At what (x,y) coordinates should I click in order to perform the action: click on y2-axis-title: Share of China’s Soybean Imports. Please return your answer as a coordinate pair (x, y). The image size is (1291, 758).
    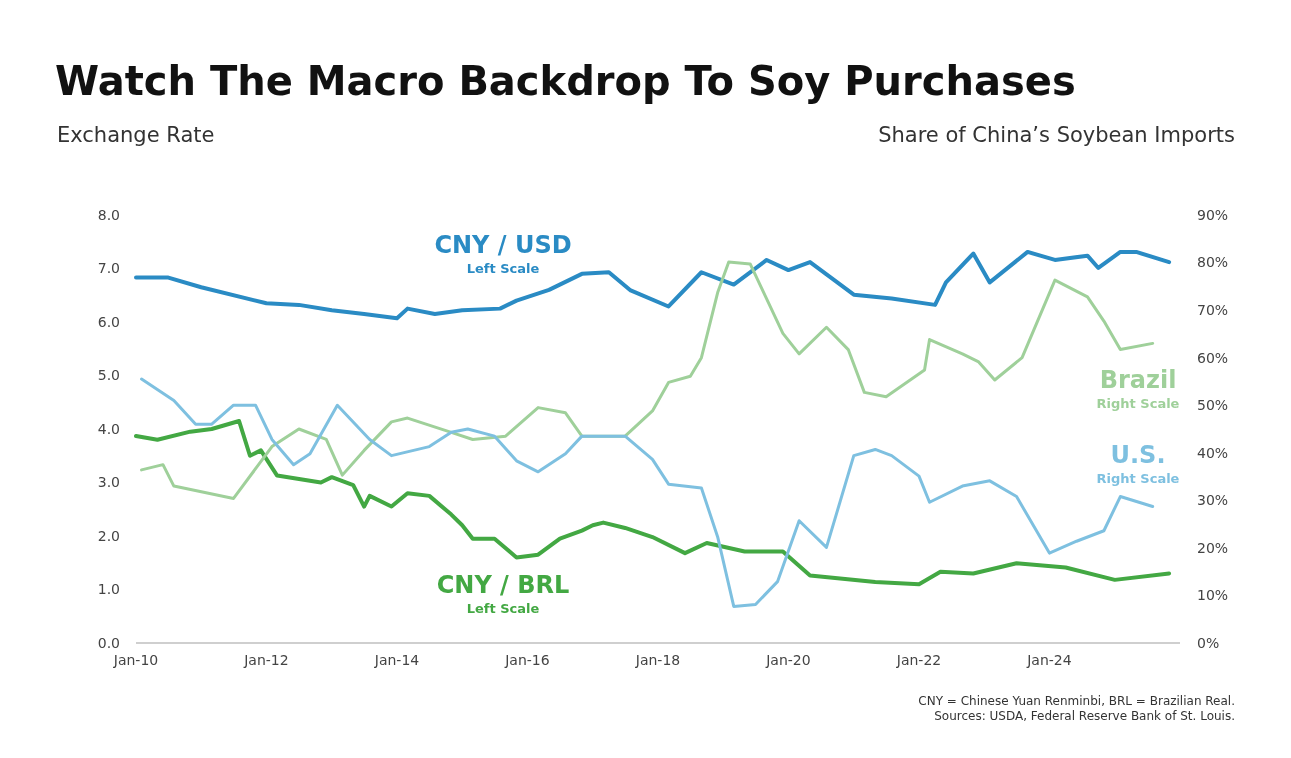
    Looking at the image, I should click on (1056, 135).